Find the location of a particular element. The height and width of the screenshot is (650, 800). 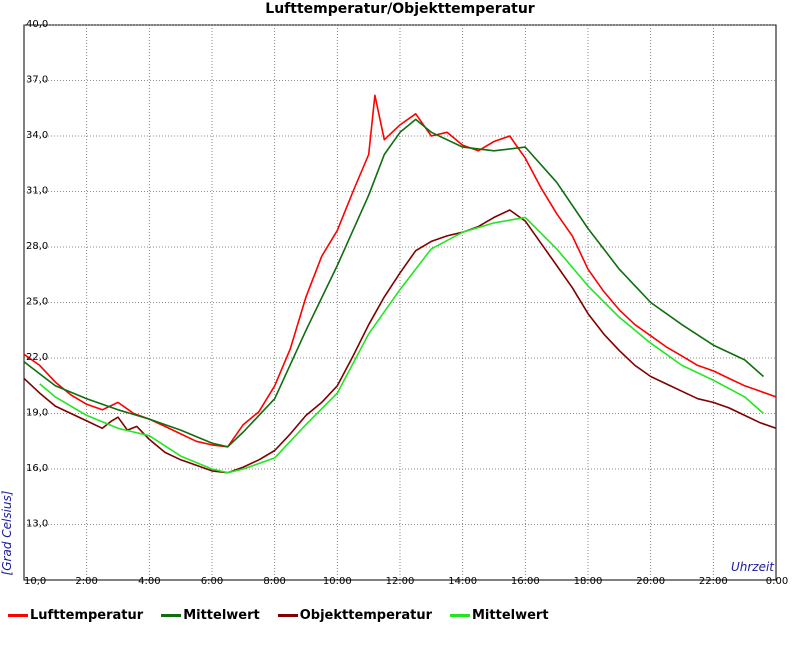

y-axis-label: [Grad Celsius] is located at coordinates (7, 532).